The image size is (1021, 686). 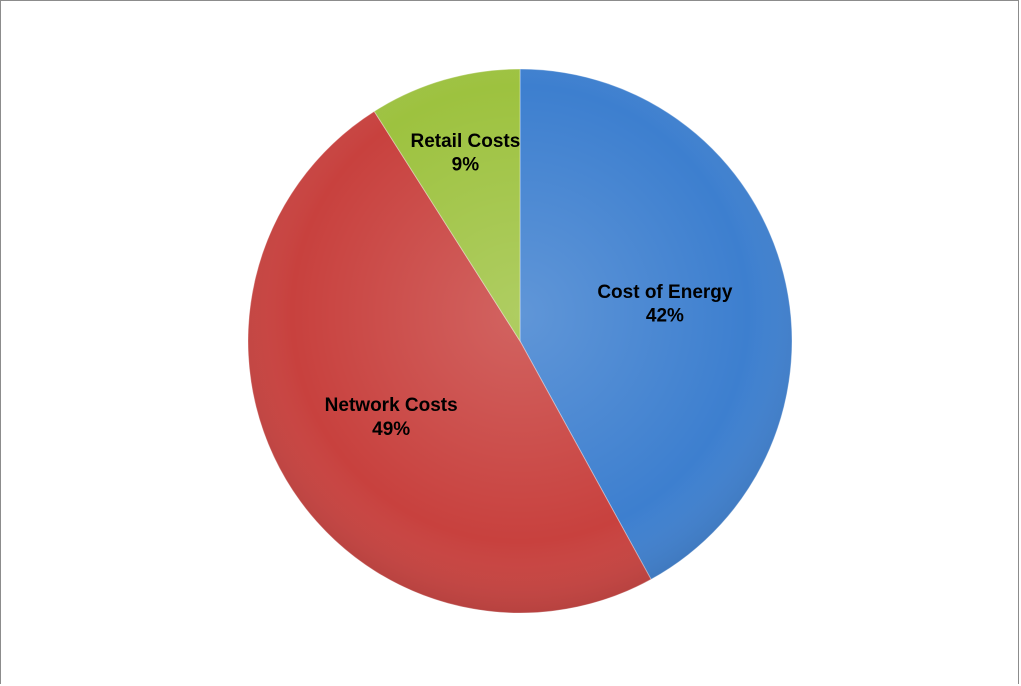 I want to click on data-label-network-costs: Network Costs 49%, so click(x=391, y=417).